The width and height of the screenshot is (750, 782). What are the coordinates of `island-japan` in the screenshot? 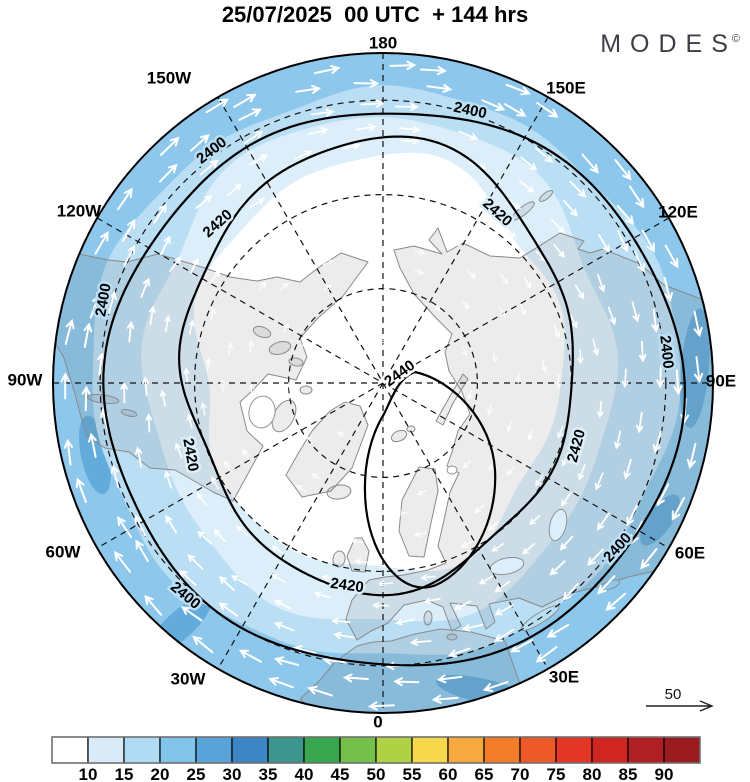 It's located at (546, 196).